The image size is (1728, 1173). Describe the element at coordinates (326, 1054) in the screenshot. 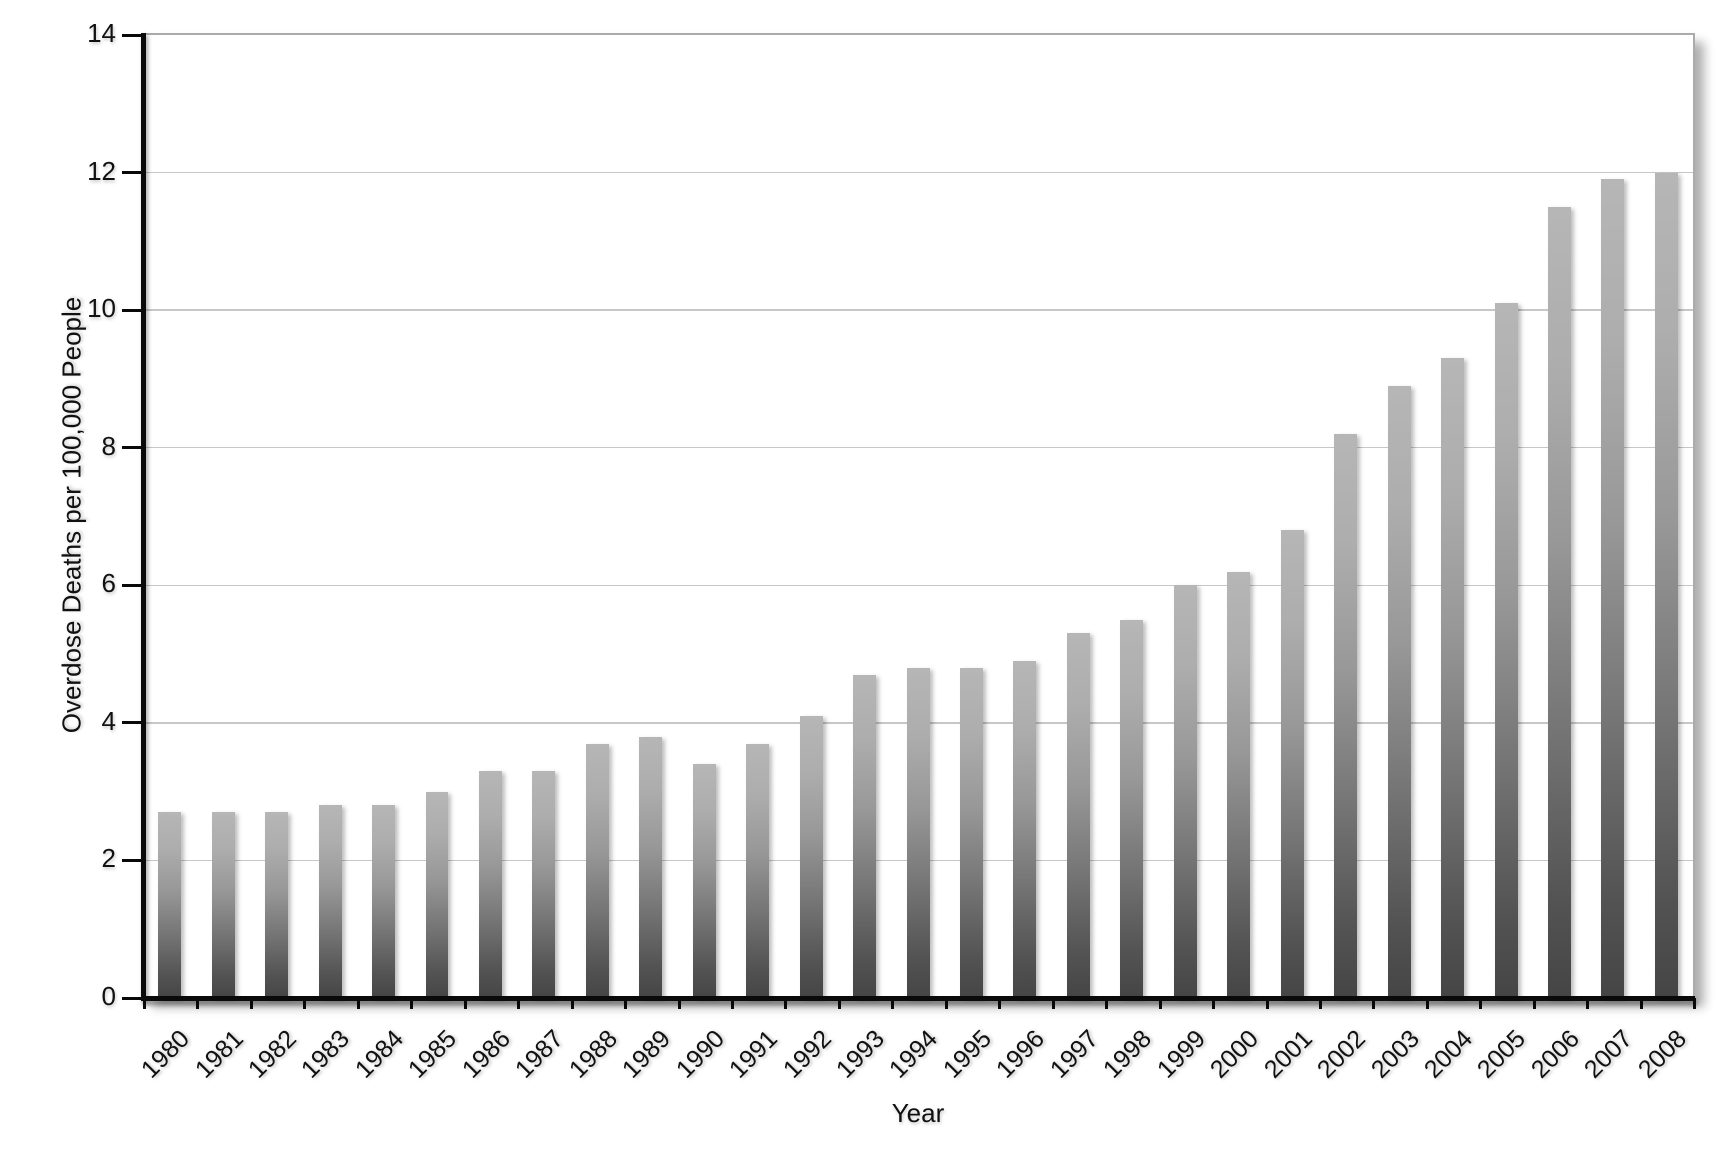

I see `x-tick-label: 1983` at that location.